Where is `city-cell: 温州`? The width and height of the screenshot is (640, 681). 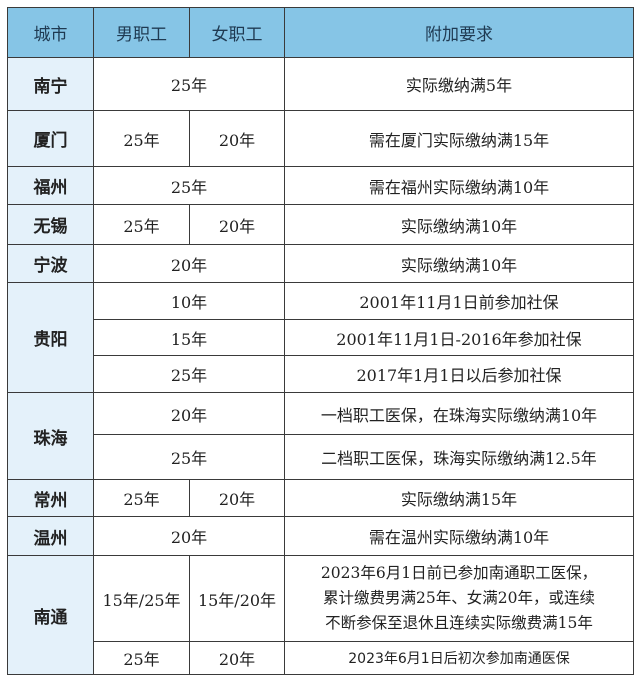 city-cell: 温州 is located at coordinates (50, 536).